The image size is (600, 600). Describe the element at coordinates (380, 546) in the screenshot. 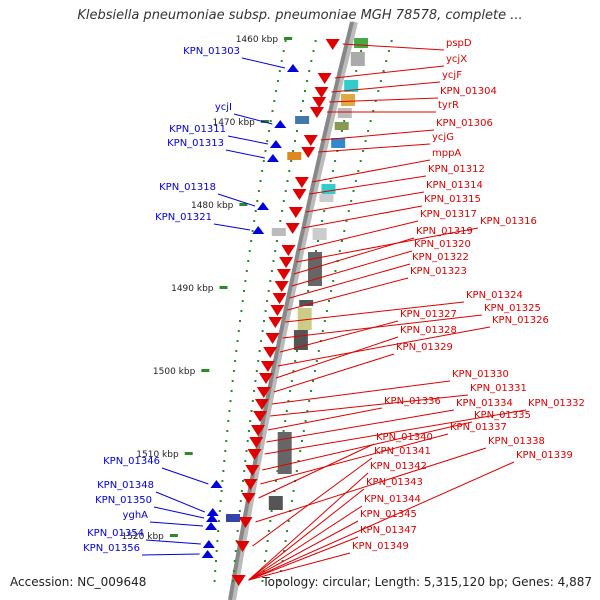

I see `forward-gene-label: KPN_01349` at that location.